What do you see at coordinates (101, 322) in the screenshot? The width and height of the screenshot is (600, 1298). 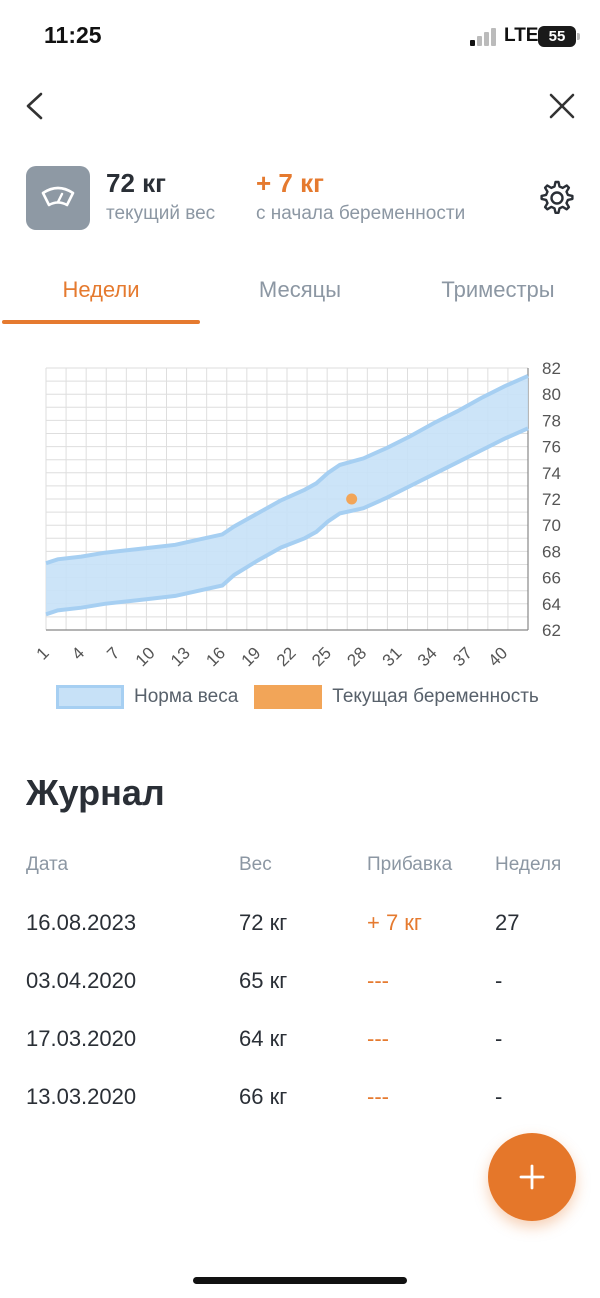 I see `active-tab-indicator` at bounding box center [101, 322].